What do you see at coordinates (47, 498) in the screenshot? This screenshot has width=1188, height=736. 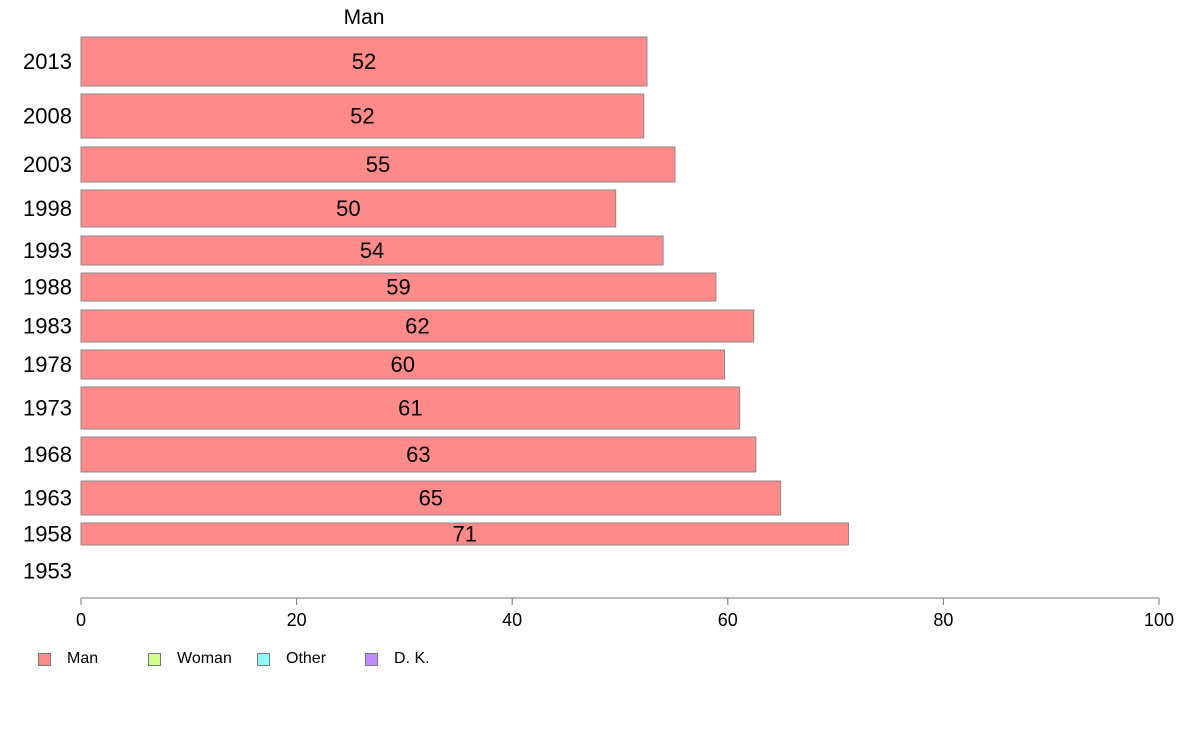 I see `category-label-1963: 1963` at bounding box center [47, 498].